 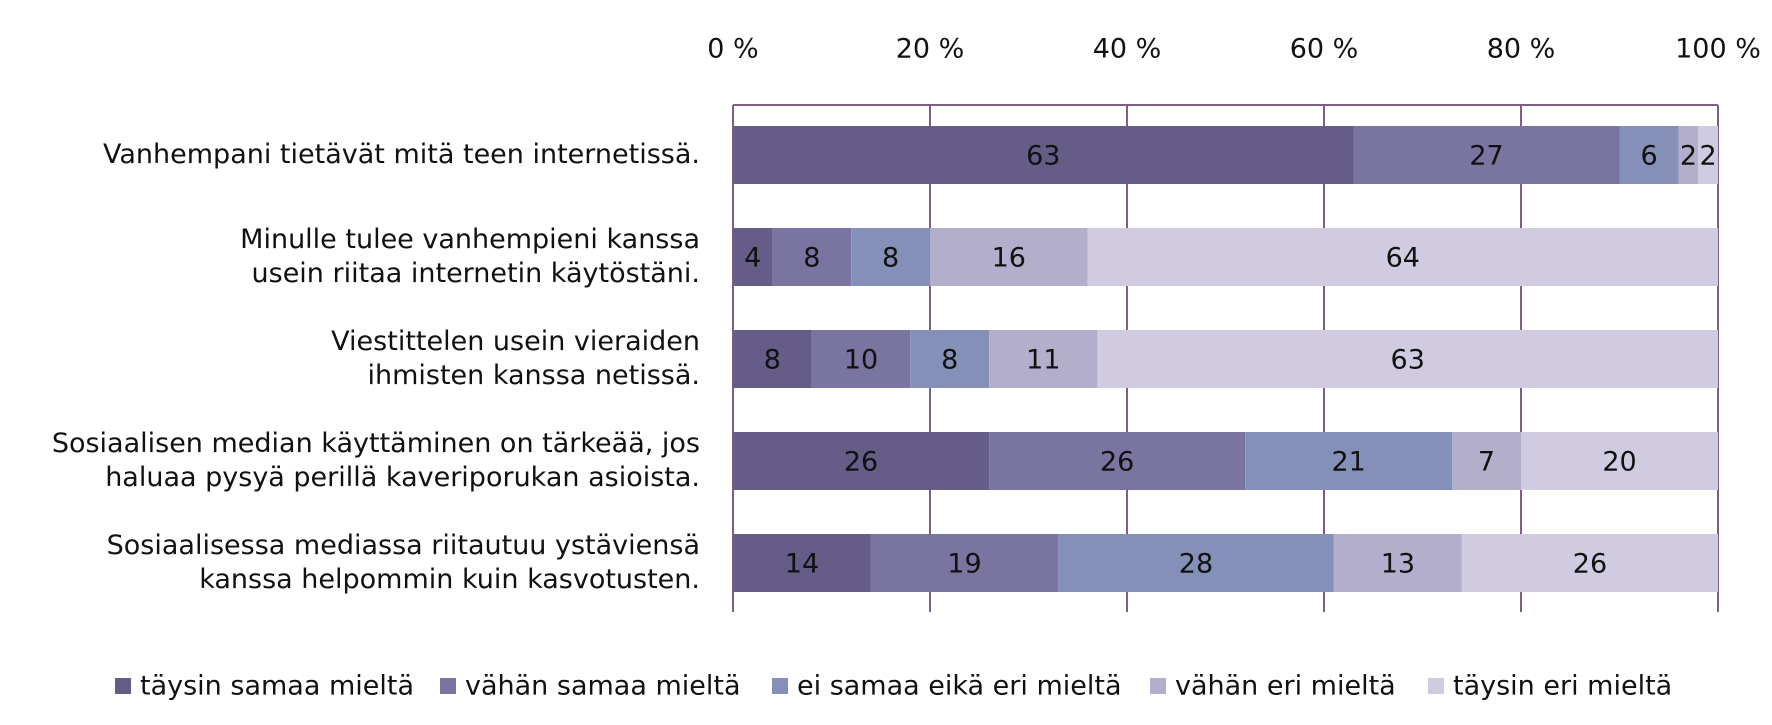 What do you see at coordinates (470, 239) in the screenshot?
I see `category-label-line: Minulle tulee vanhempieni kanssa` at bounding box center [470, 239].